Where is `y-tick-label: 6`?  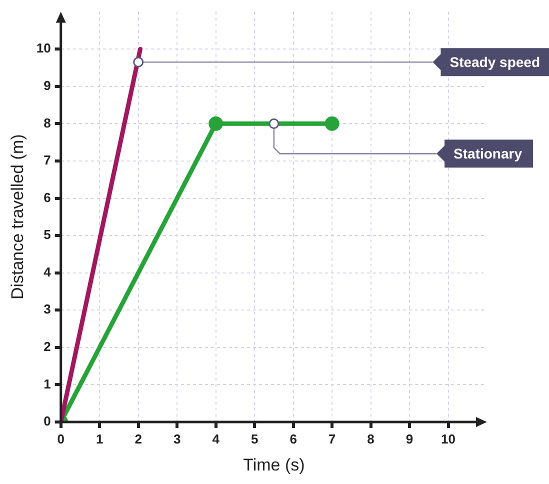
y-tick-label: 6 is located at coordinates (47, 197).